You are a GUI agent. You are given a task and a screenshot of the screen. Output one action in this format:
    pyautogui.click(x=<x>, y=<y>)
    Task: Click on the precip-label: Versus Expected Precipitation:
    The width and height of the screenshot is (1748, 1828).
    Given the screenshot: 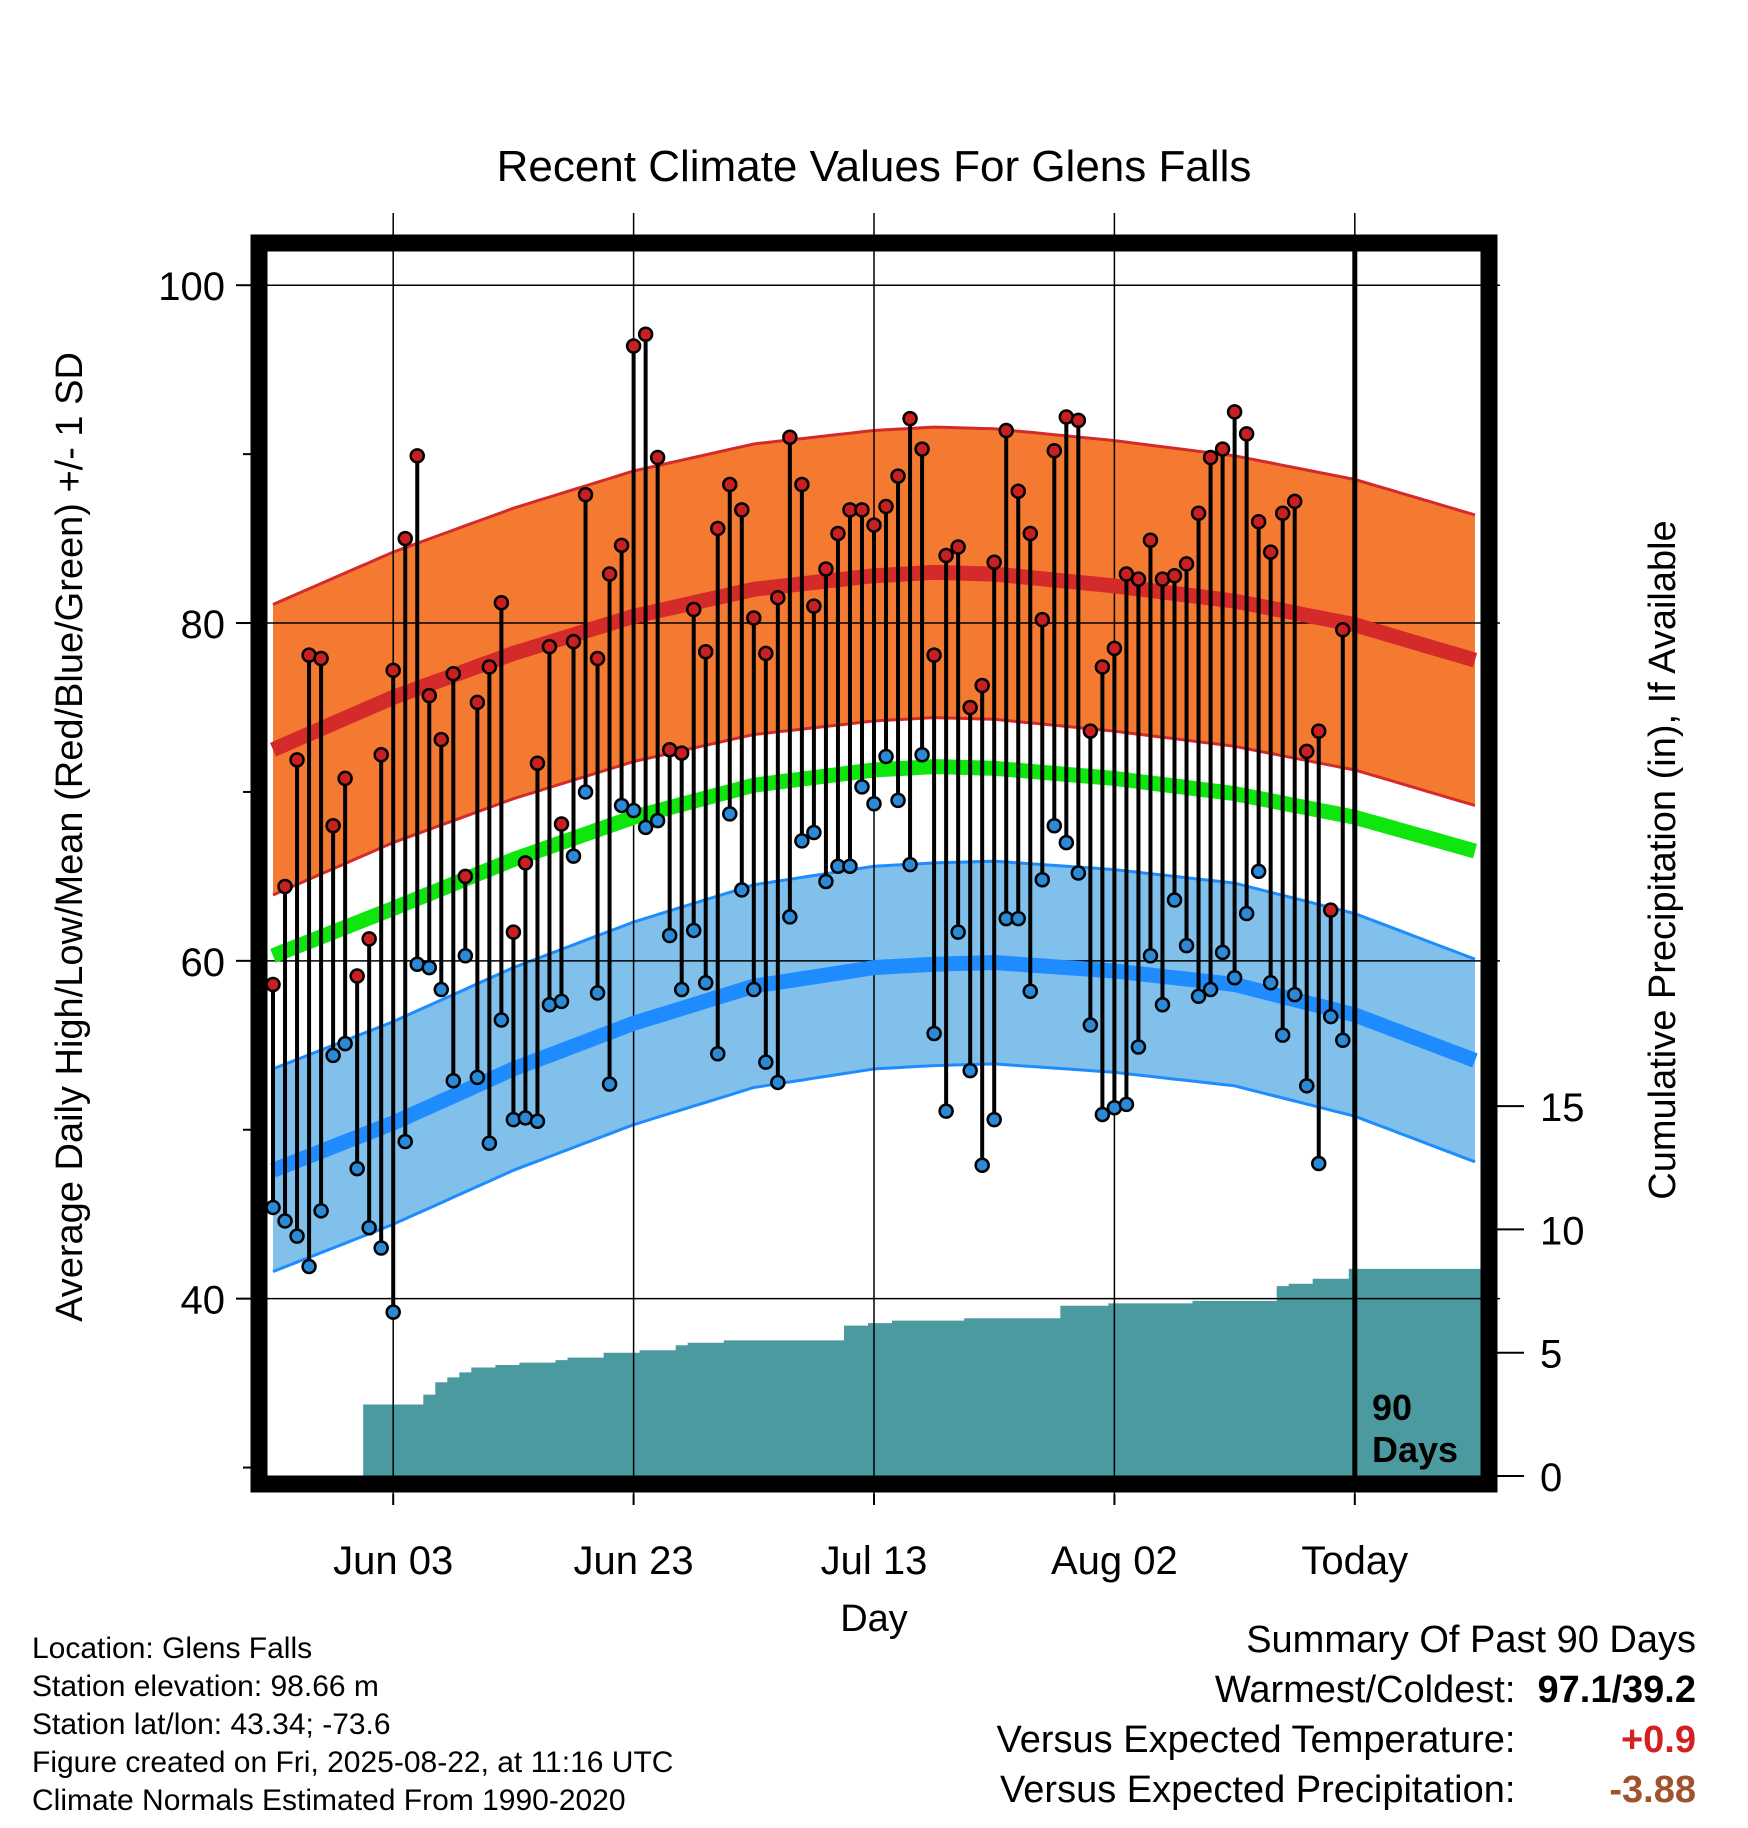 What is the action you would take?
    pyautogui.click(x=1258, y=1790)
    